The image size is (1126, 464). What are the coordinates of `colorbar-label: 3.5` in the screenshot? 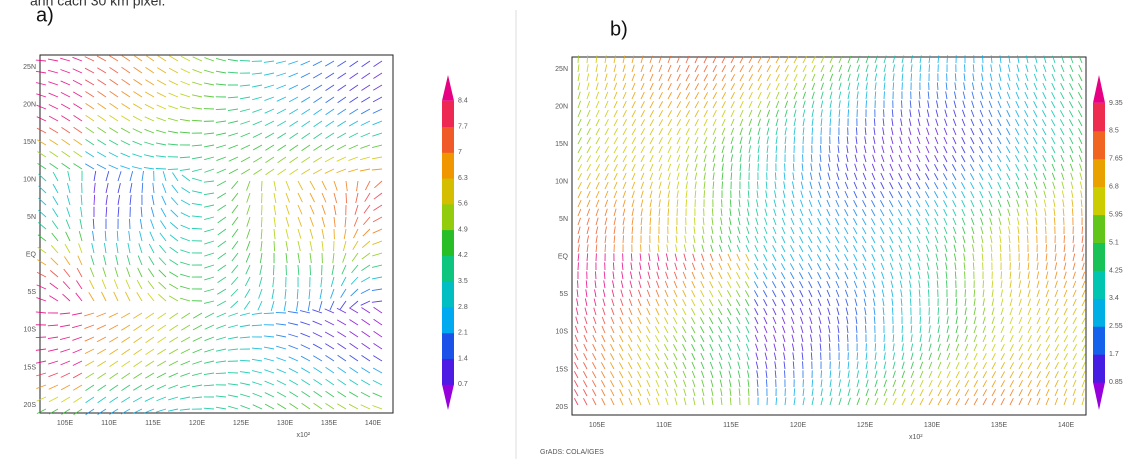 It's located at (463, 281).